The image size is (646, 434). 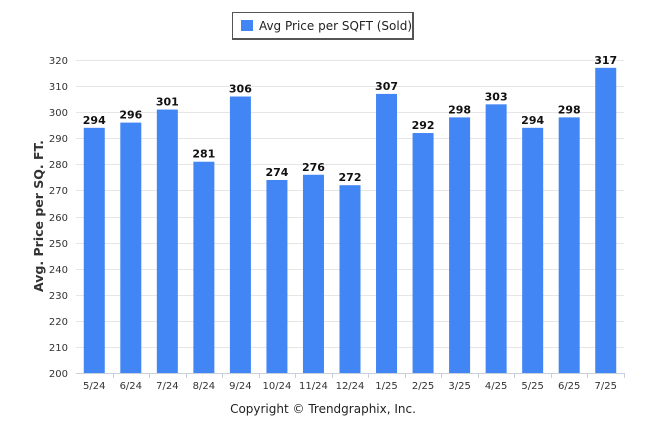 I want to click on copyright-text: Copyright © Trendgraphix, Inc., so click(x=323, y=409).